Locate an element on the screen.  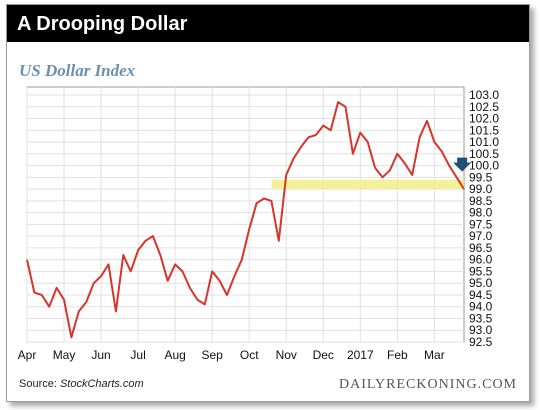
x-tick-label: Sep is located at coordinates (212, 355).